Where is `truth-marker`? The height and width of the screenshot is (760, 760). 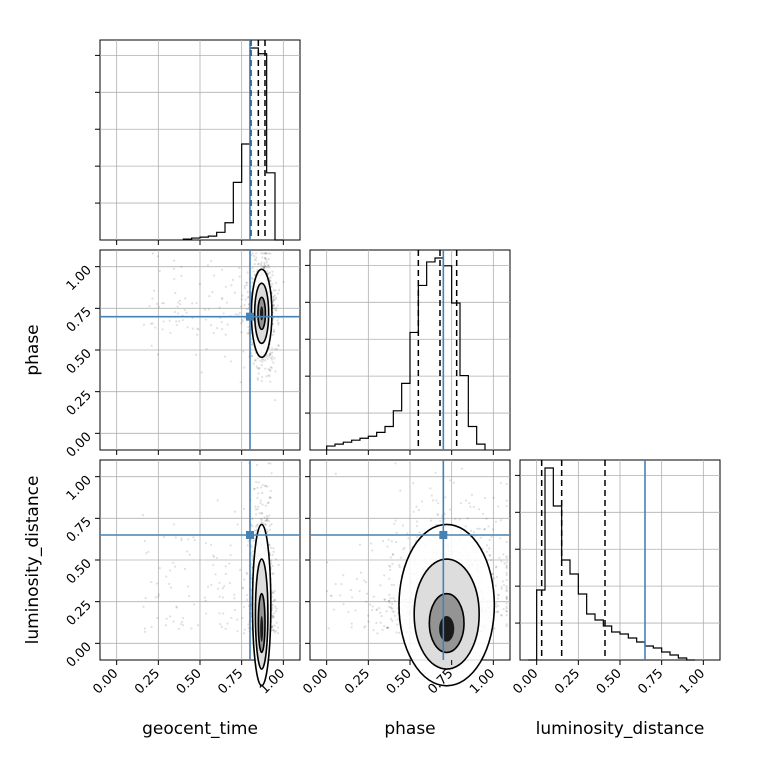
truth-marker is located at coordinates (250, 316).